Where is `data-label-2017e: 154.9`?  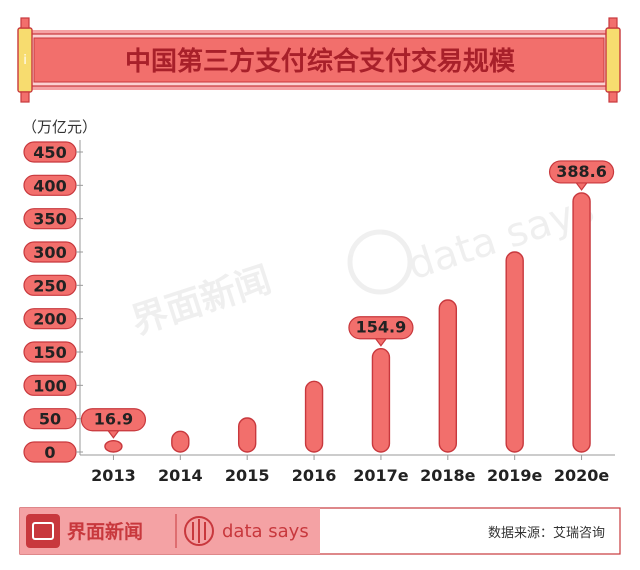
data-label-2017e: 154.9 is located at coordinates (381, 331).